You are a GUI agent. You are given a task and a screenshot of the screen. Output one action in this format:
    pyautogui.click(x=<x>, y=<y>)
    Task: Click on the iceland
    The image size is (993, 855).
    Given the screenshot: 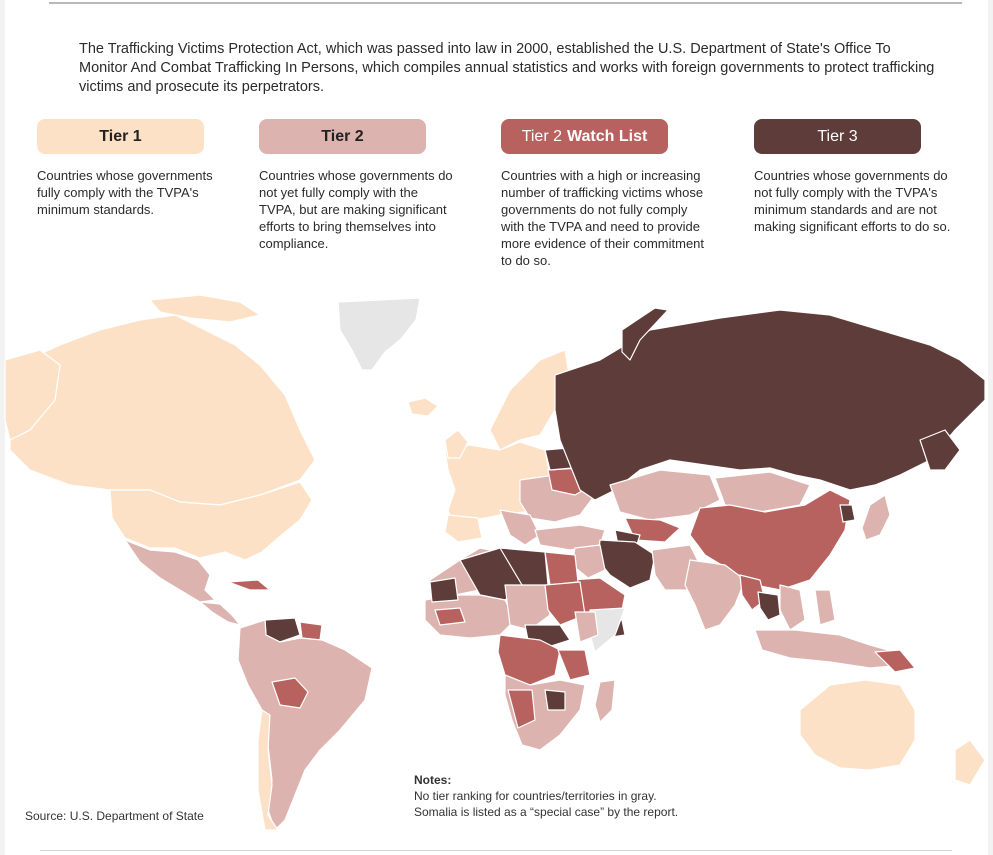 What is the action you would take?
    pyautogui.click(x=423, y=407)
    